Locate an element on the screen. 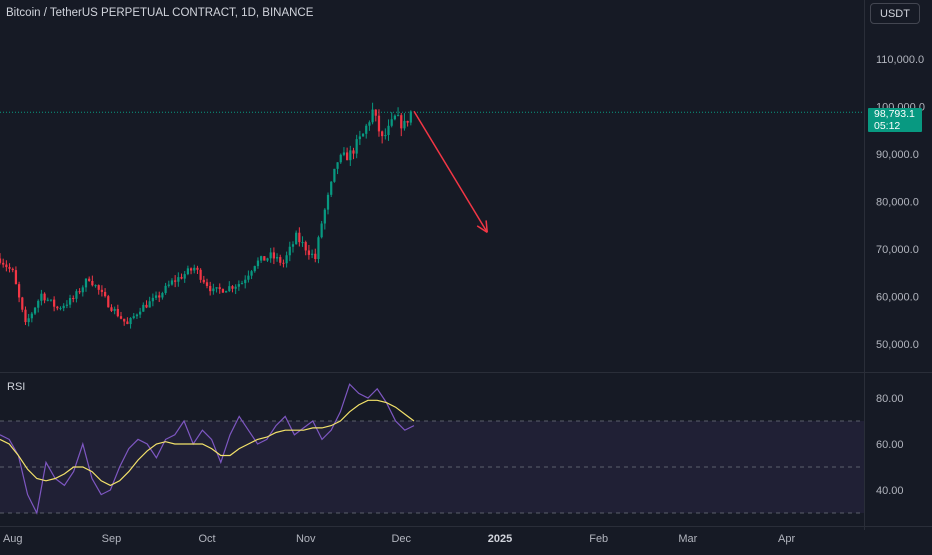 This screenshot has height=555, width=932. time-tick-label: Sep is located at coordinates (112, 539).